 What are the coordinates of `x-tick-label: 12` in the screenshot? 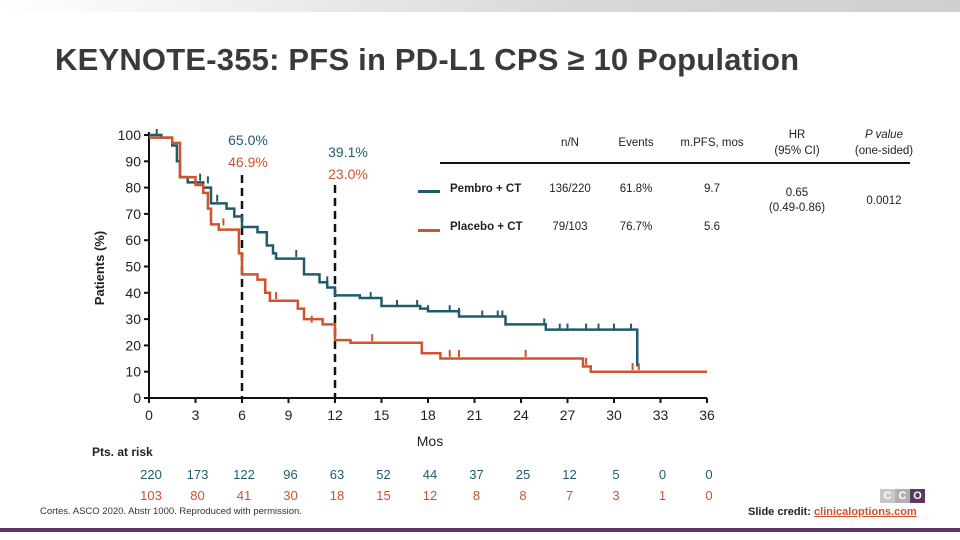 It's located at (335, 415).